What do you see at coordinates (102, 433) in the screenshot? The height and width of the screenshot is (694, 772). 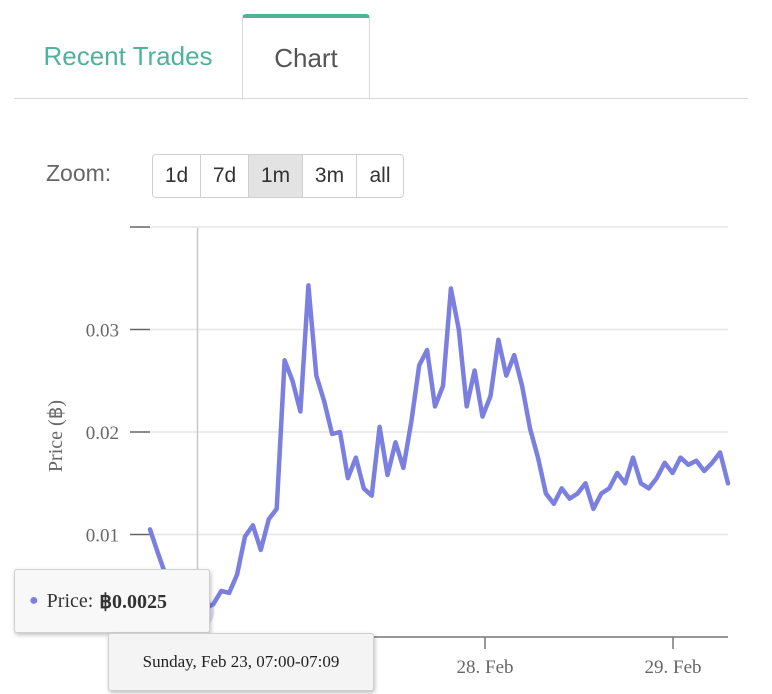 I see `y-tick-label: 0.02` at bounding box center [102, 433].